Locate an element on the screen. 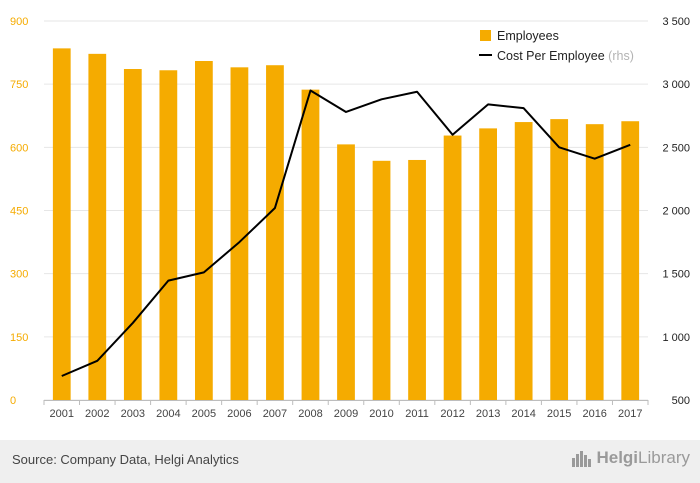 The width and height of the screenshot is (700, 483). logo-bold: Helgi is located at coordinates (617, 457).